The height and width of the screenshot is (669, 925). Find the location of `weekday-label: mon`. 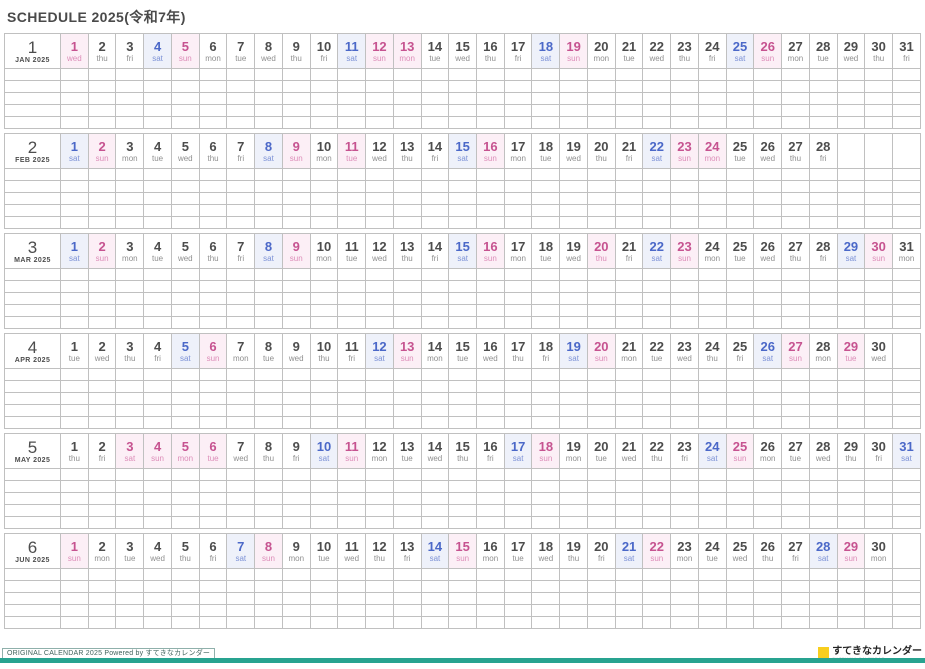

weekday-label: mon is located at coordinates (906, 258).